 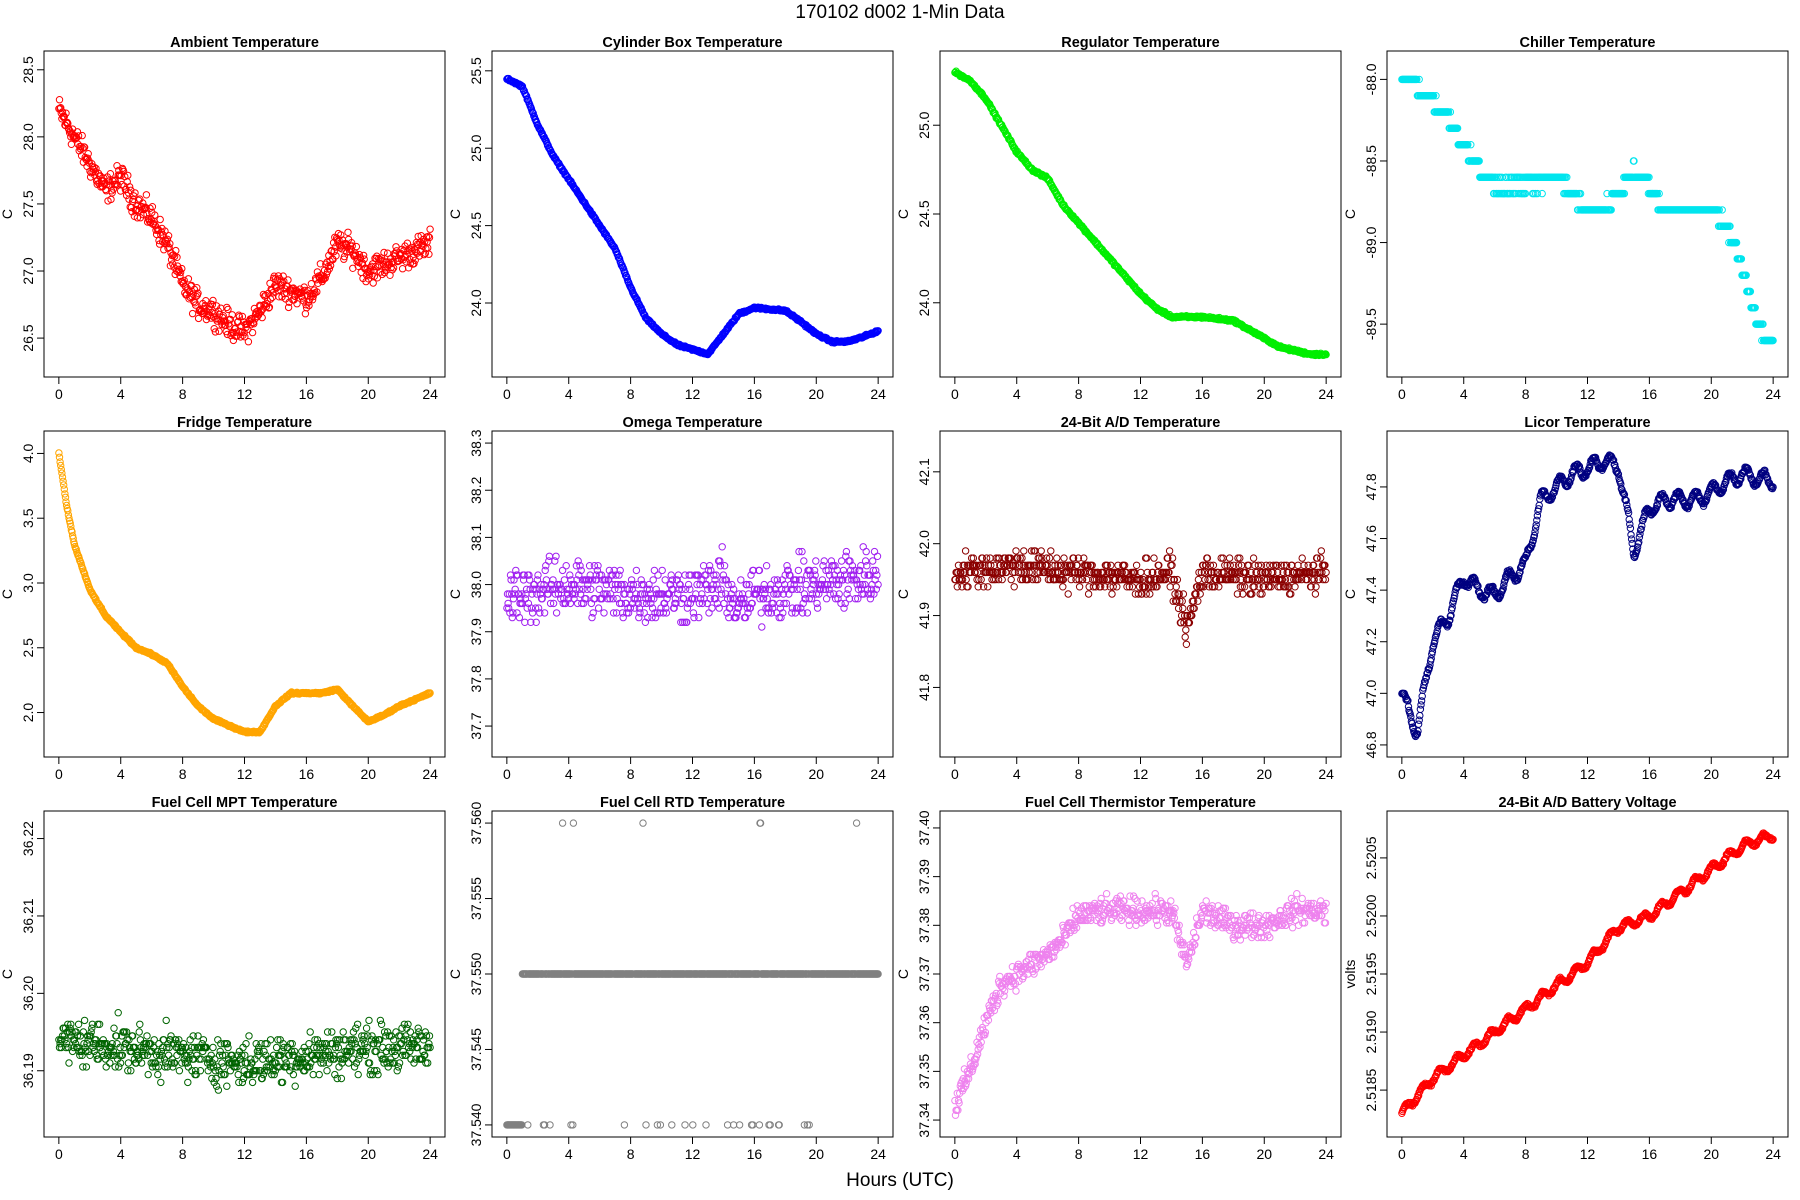 I want to click on y-tick-label: 47.2, so click(x=1371, y=641).